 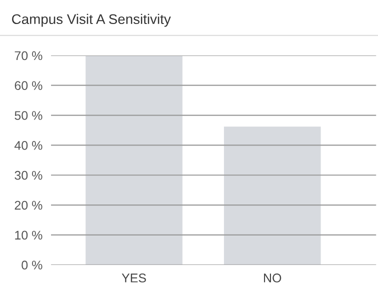 What do you see at coordinates (28, 235) in the screenshot?
I see `y-tick-label: 10 %` at bounding box center [28, 235].